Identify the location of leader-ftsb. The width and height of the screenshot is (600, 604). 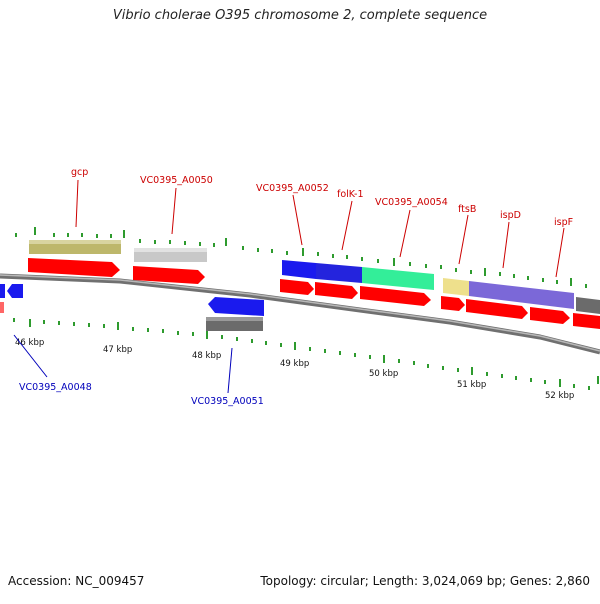
(463, 239).